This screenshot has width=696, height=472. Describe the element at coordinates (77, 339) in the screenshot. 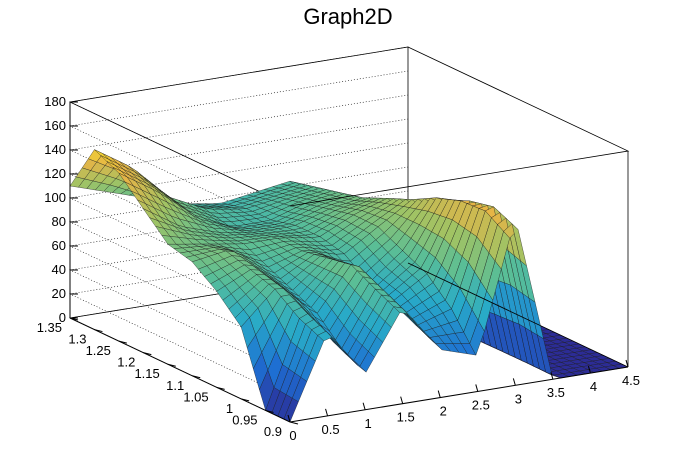

I see `y-tick-label: 1.3` at that location.